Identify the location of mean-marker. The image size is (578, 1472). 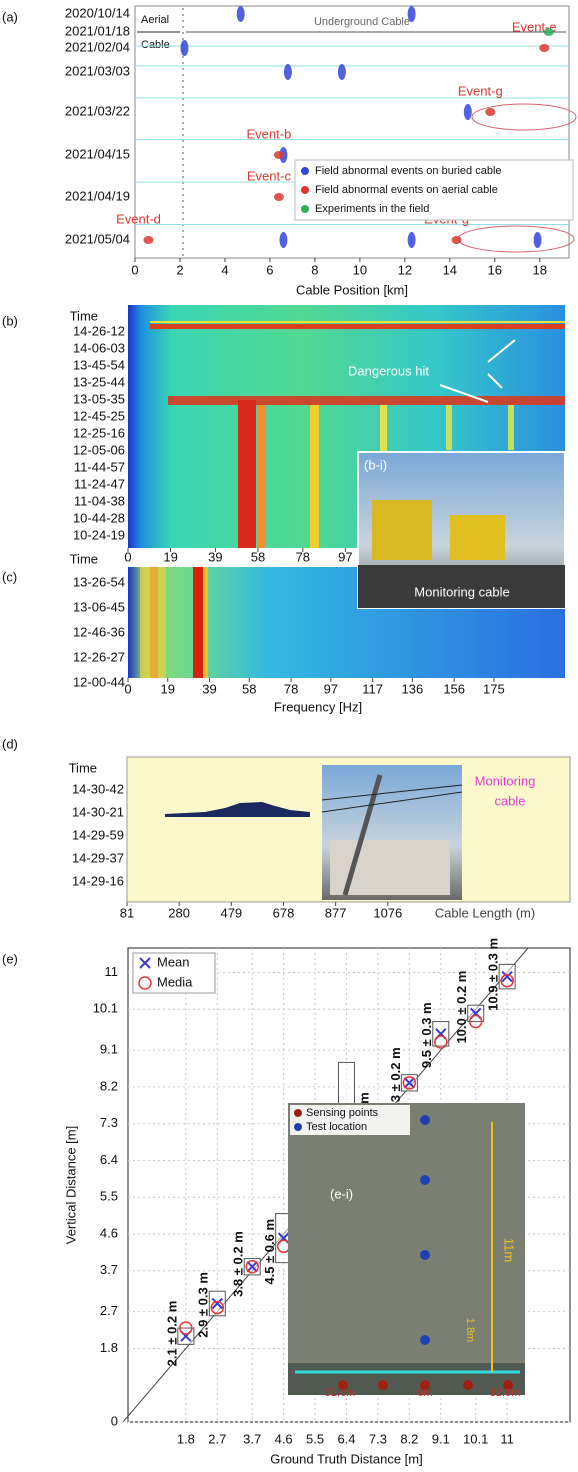
(507, 976).